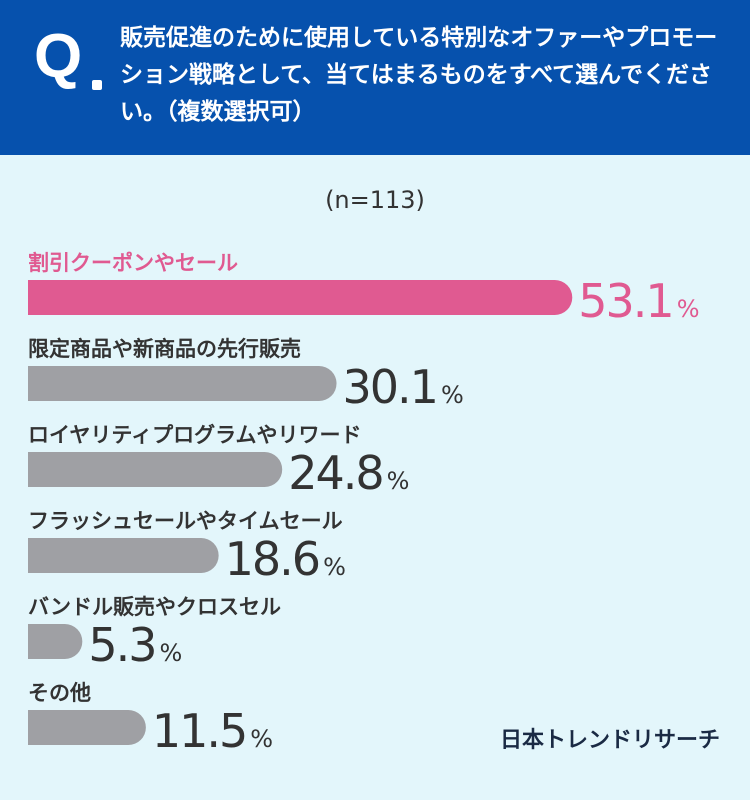 The width and height of the screenshot is (750, 800). What do you see at coordinates (375, 200) in the screenshot?
I see `sample-size-label: (n=113)` at bounding box center [375, 200].